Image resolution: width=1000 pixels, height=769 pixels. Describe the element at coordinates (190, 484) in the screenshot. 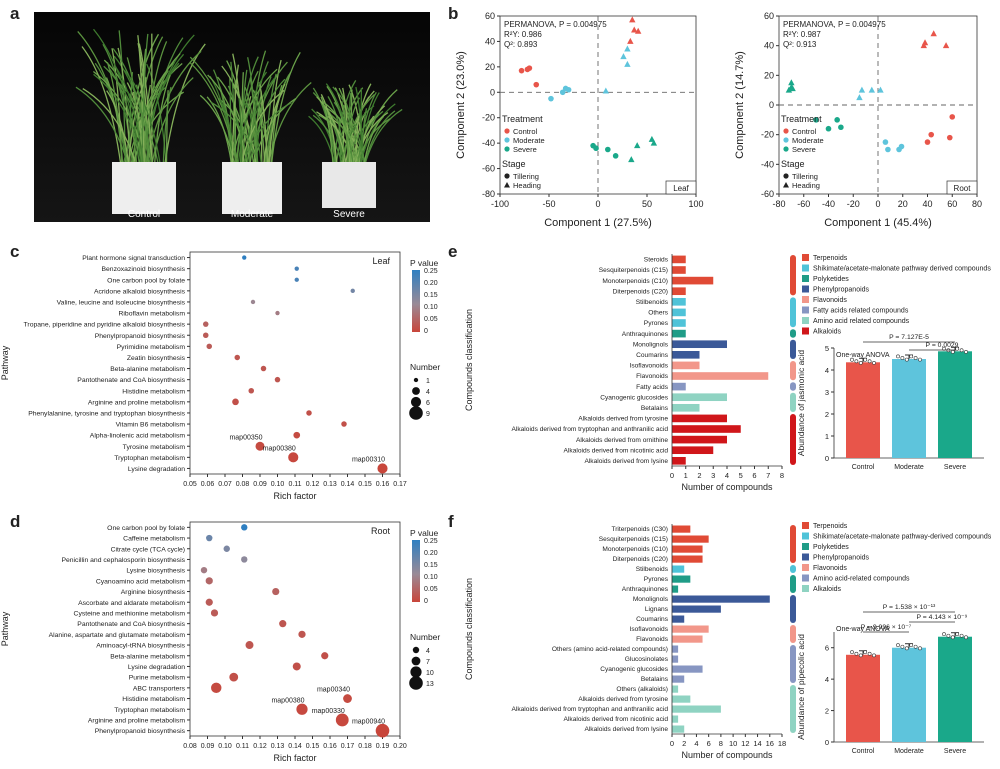

I see `x-tick-label: 0.05` at that location.